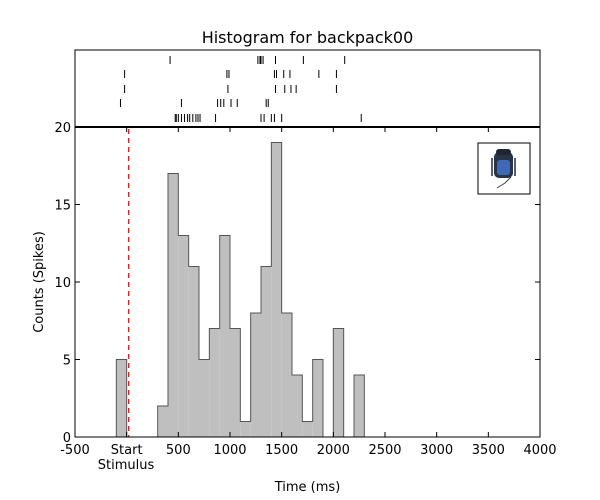 This screenshot has height=500, width=600. I want to click on y-axis-label: Counts (Spikes), so click(39, 282).